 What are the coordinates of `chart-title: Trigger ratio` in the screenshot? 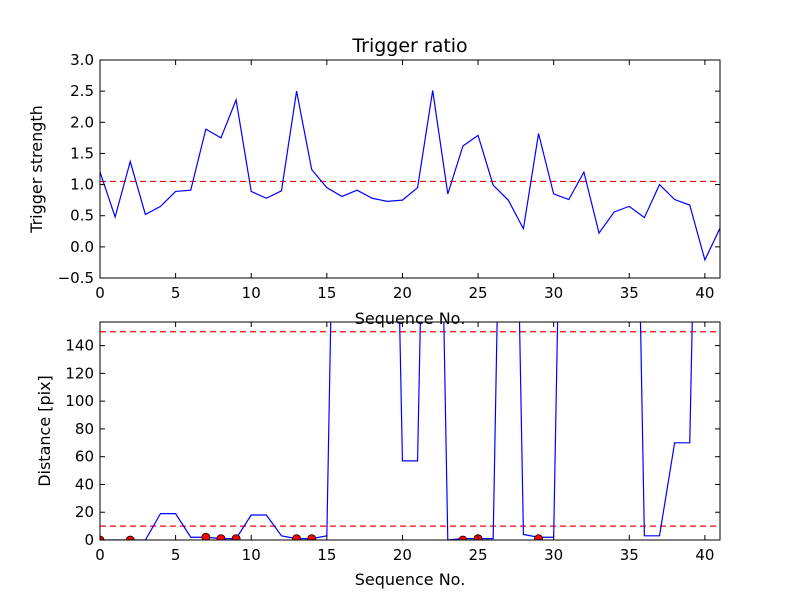 It's located at (409, 46).